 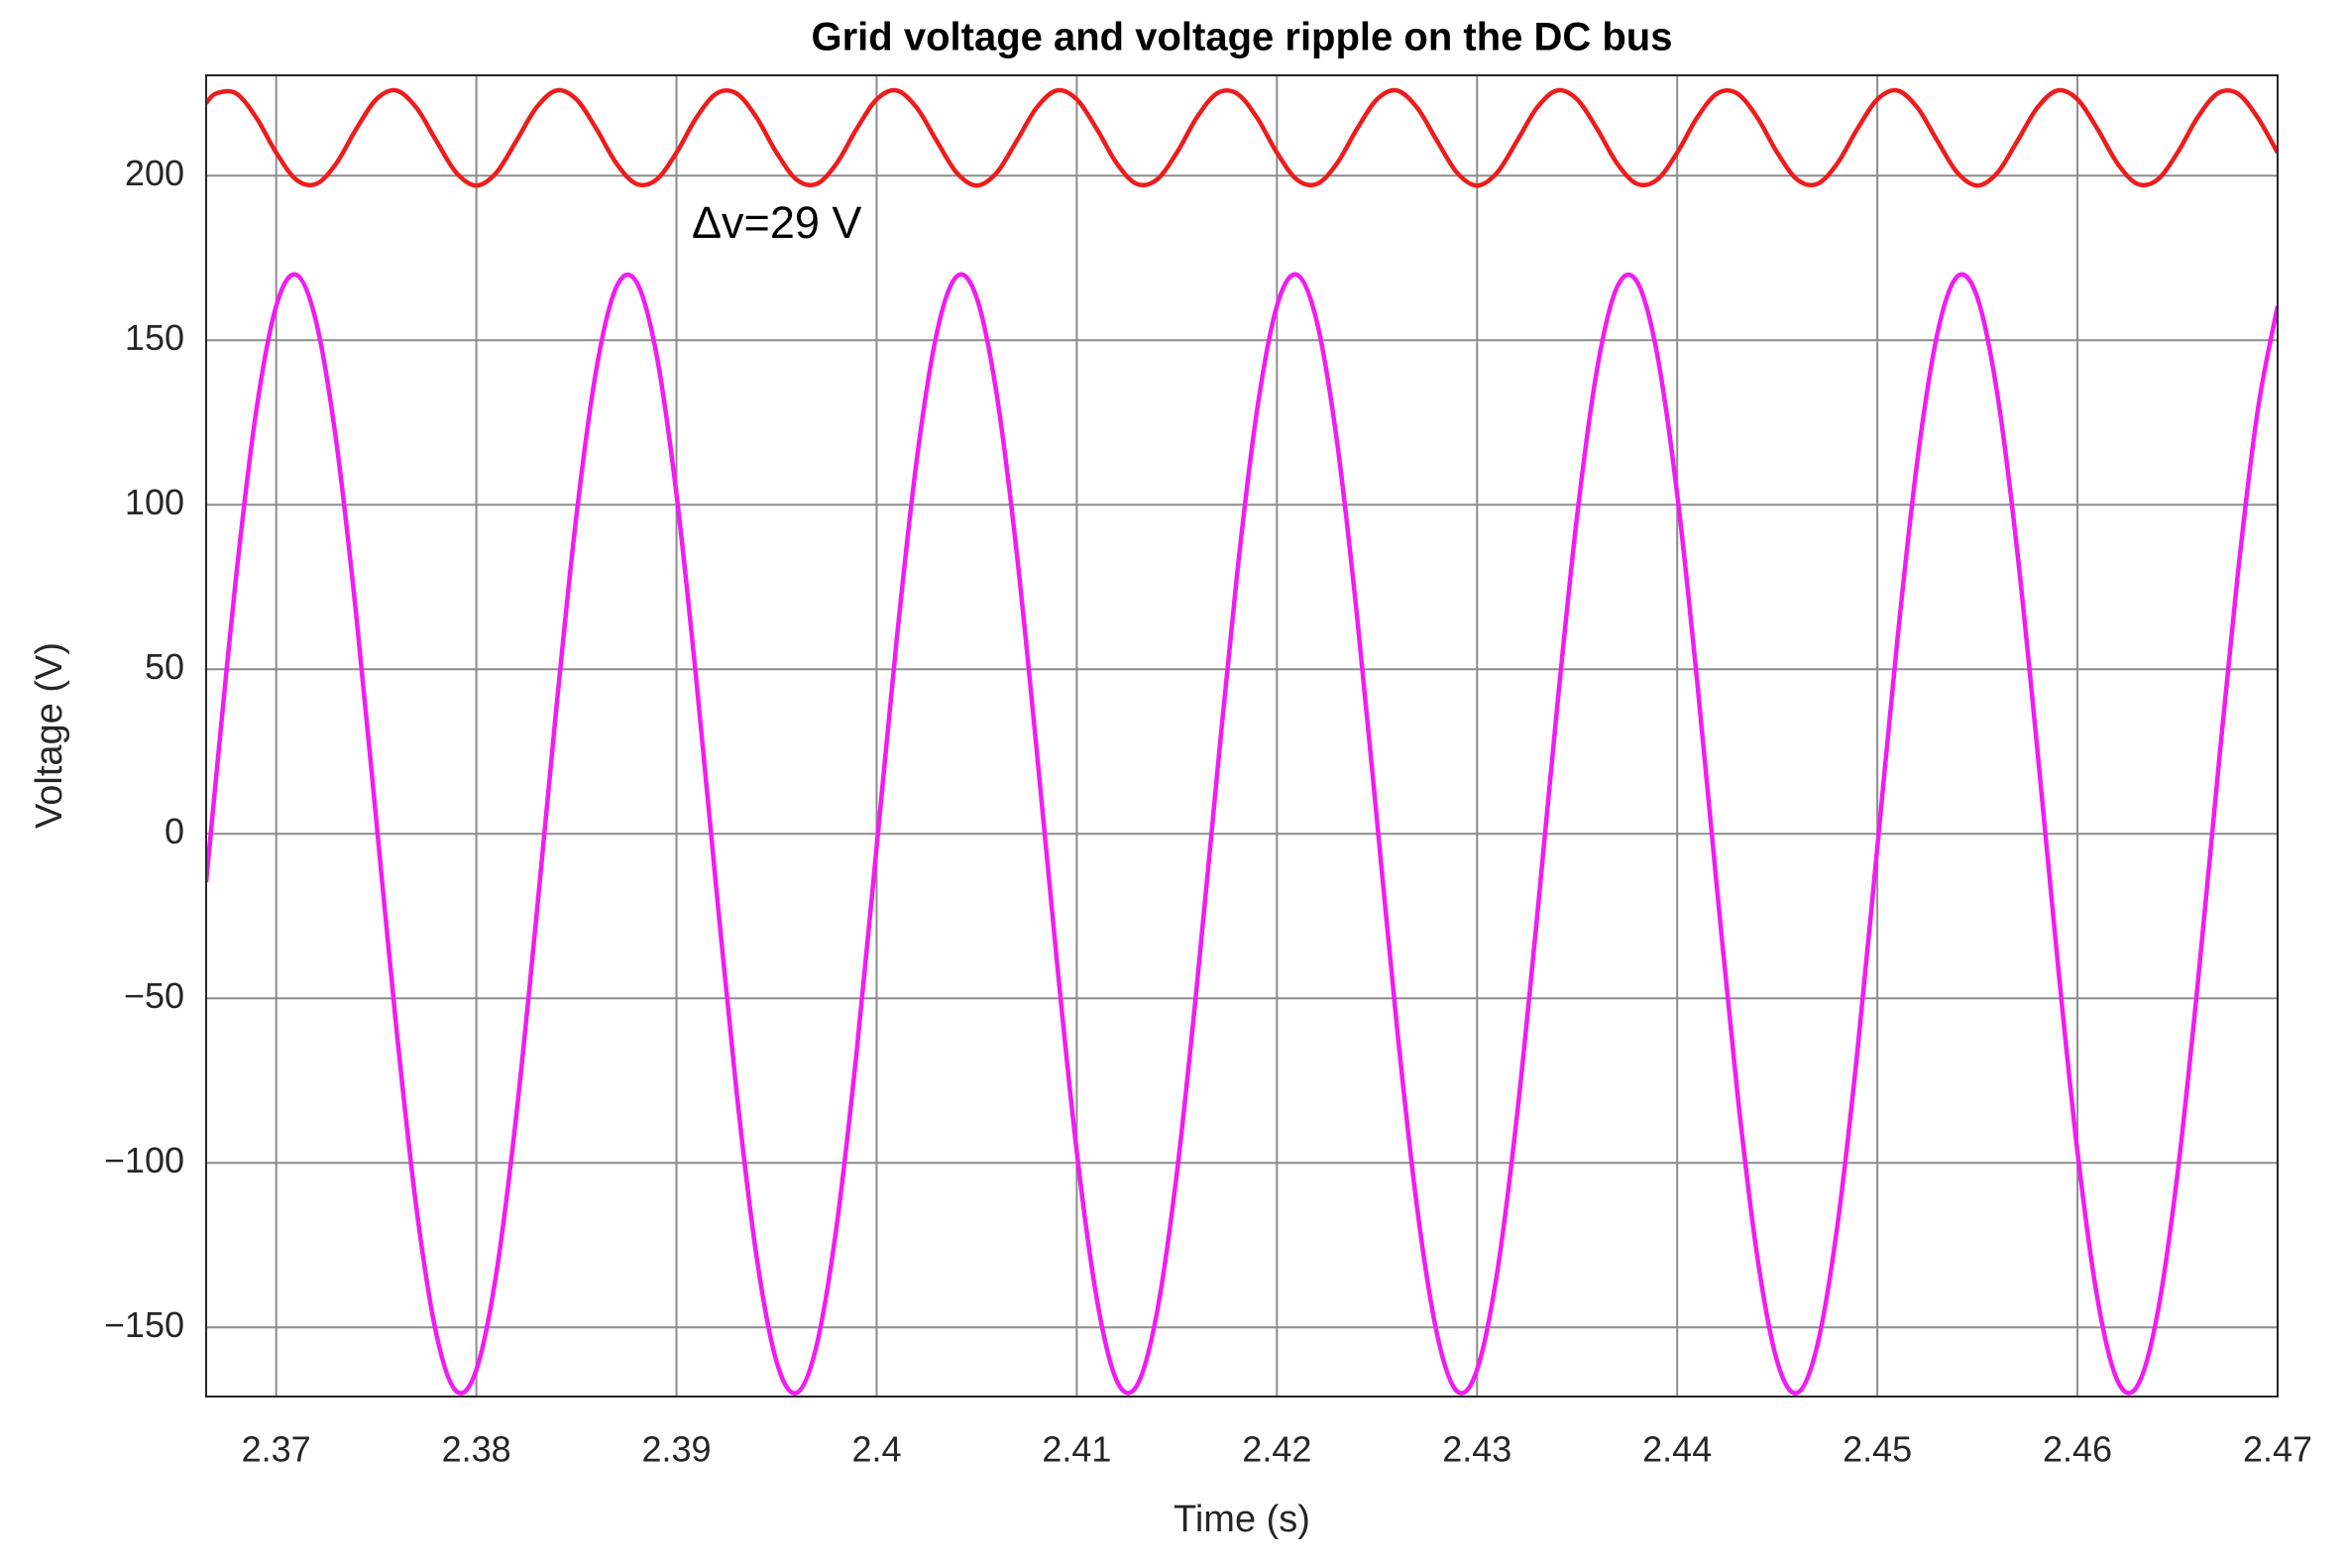 I want to click on y-axis-label: Voltage (V), so click(x=49, y=735).